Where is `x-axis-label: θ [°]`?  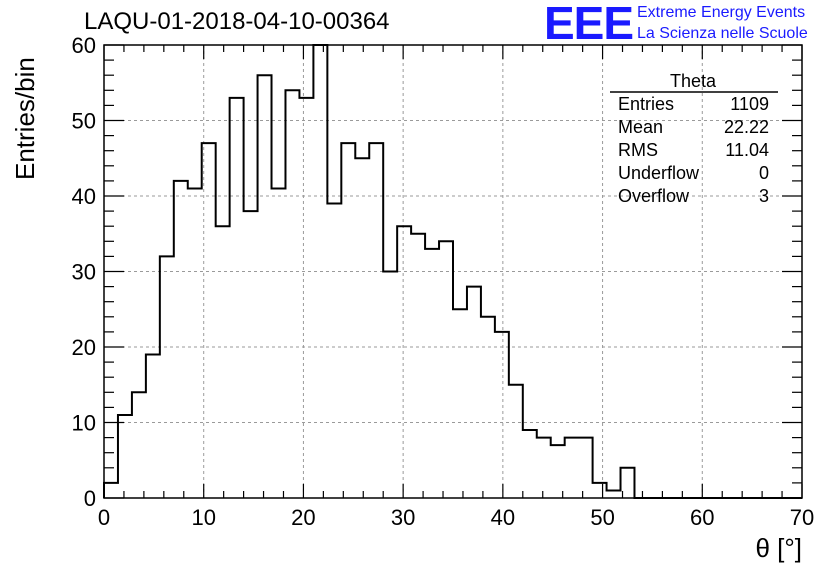 x-axis-label: θ [°] is located at coordinates (778, 548).